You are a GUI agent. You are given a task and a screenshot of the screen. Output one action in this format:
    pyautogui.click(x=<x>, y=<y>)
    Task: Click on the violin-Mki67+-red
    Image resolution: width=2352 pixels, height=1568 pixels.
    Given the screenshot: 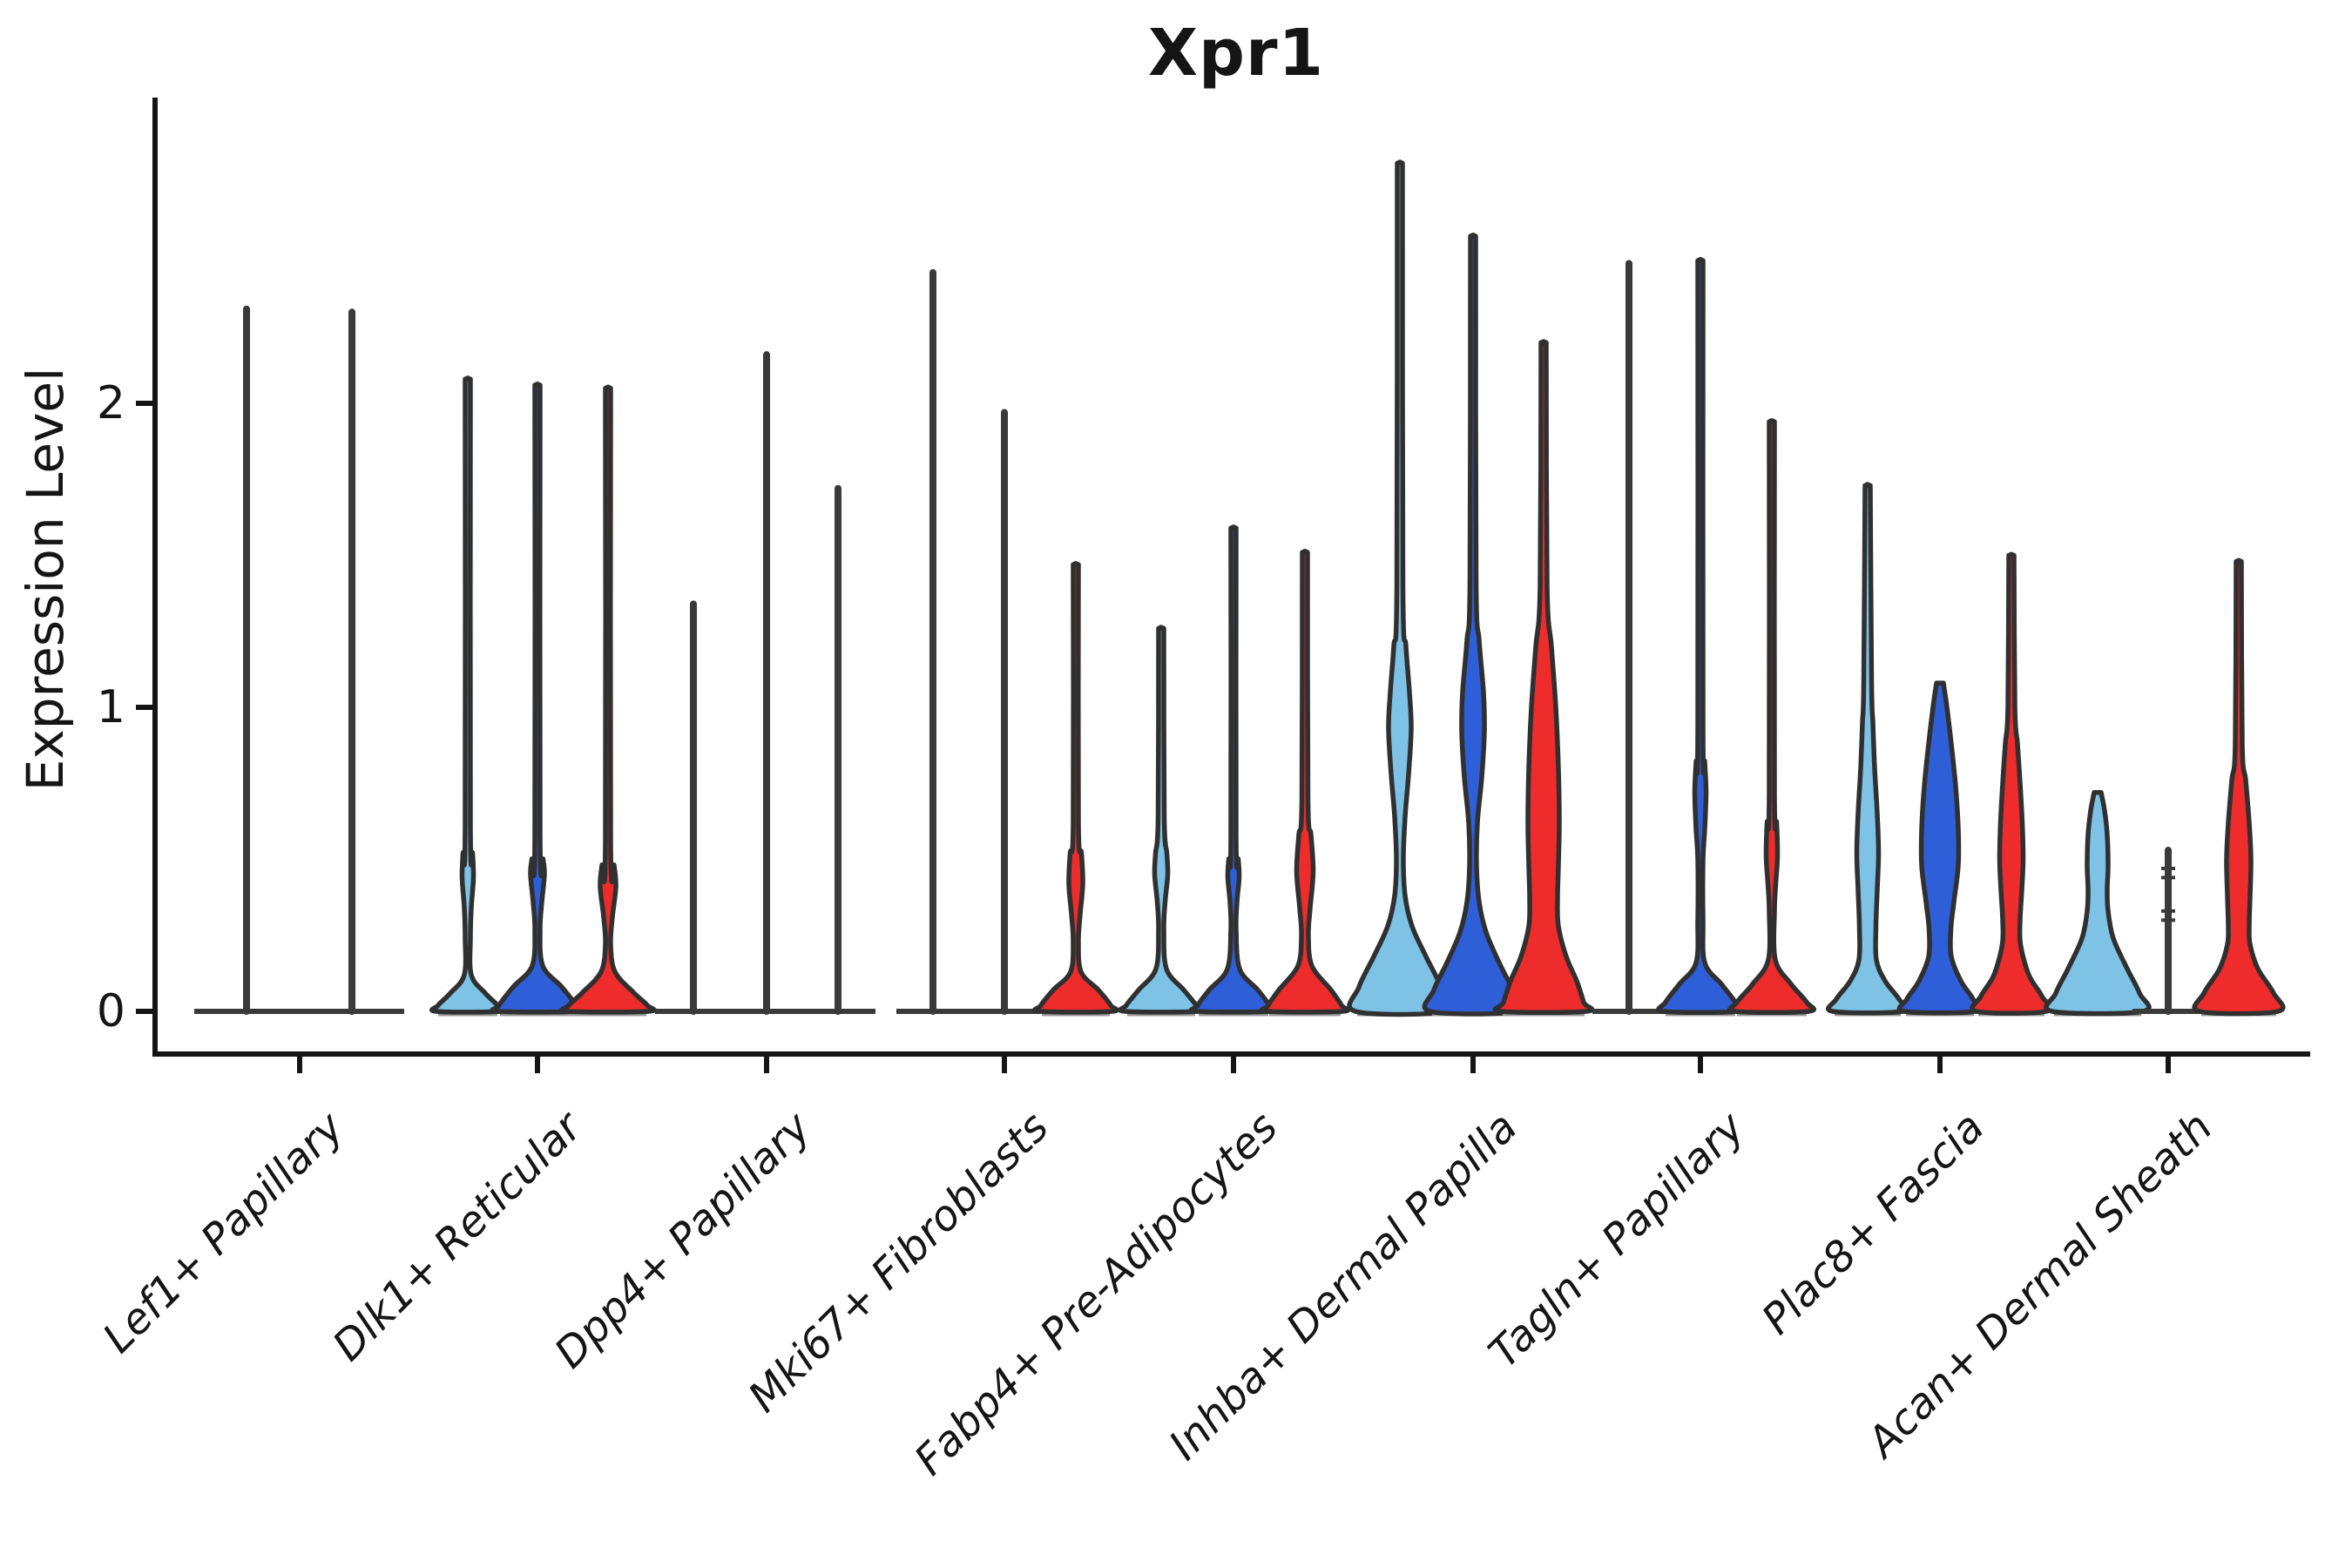 What is the action you would take?
    pyautogui.click(x=1075, y=788)
    